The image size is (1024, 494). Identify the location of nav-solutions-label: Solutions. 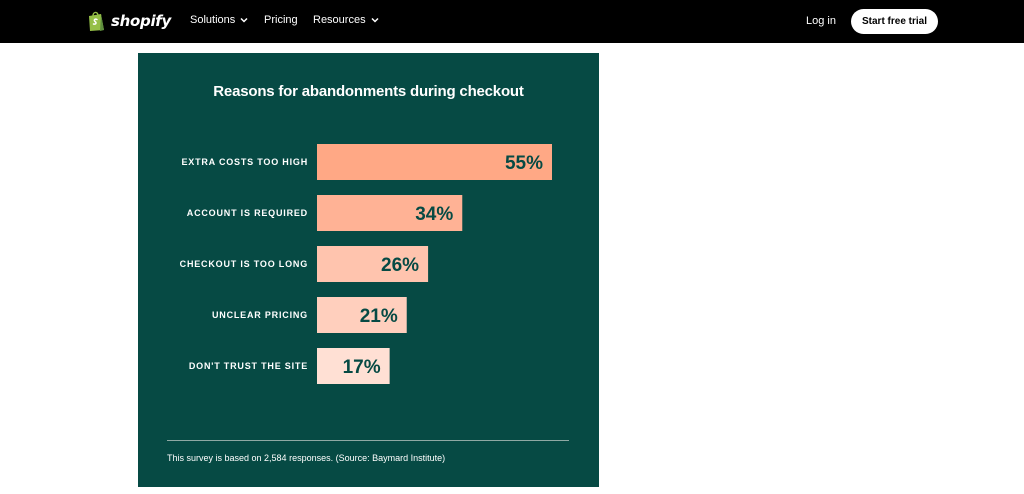
(213, 20).